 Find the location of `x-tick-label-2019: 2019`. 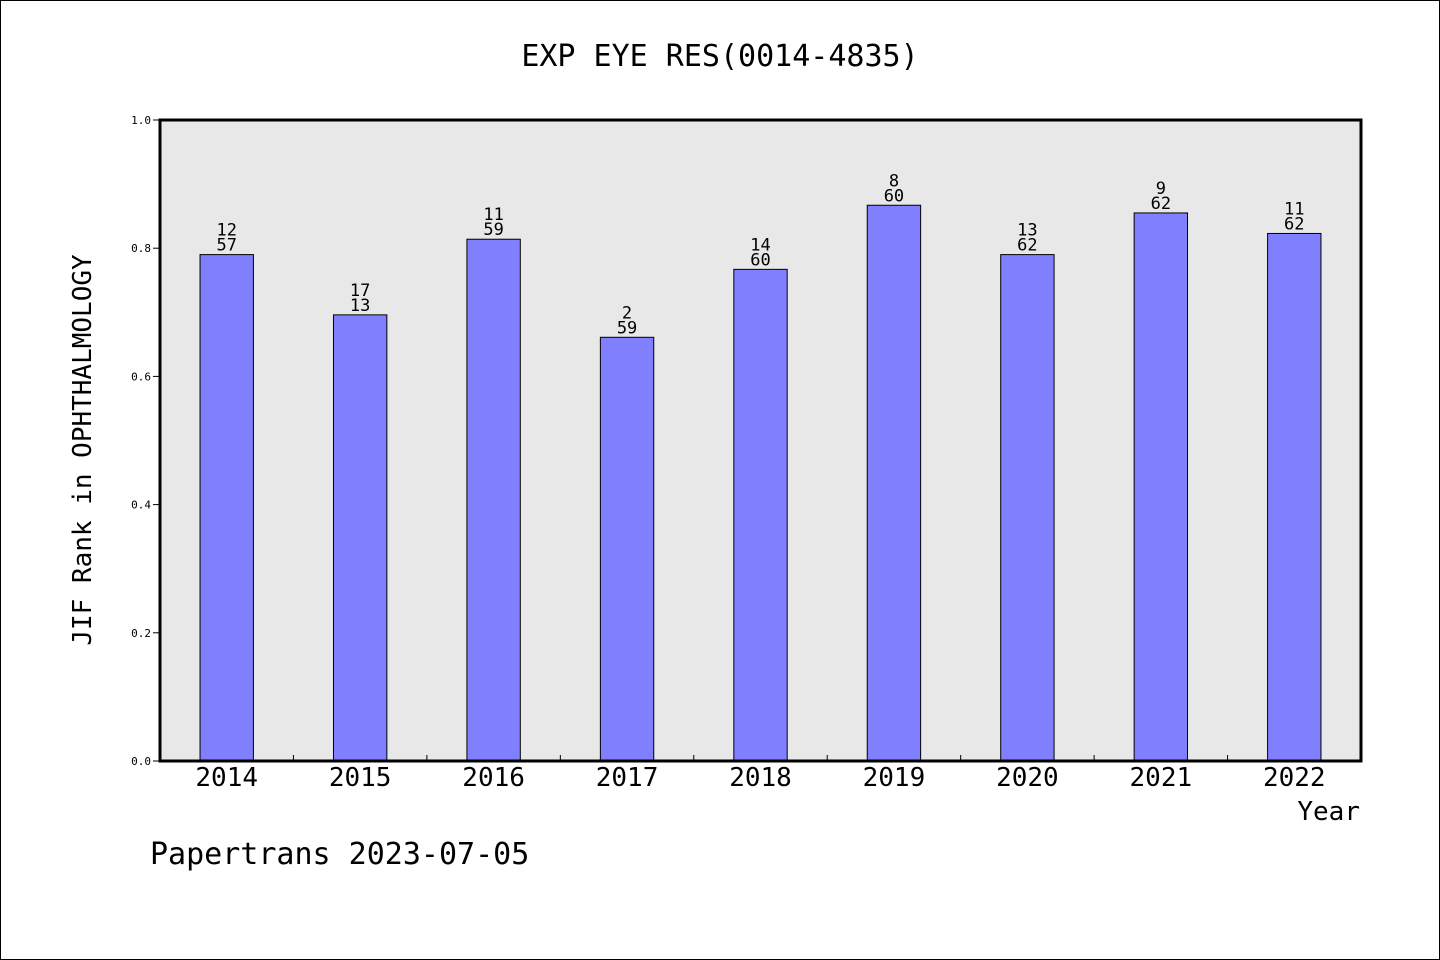

x-tick-label-2019: 2019 is located at coordinates (894, 778).